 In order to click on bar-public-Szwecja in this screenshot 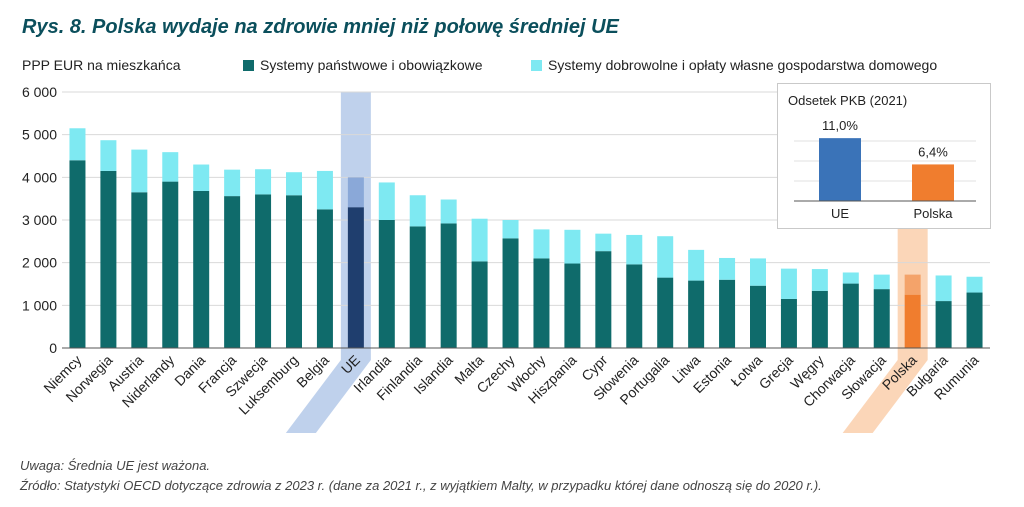, I will do `click(263, 271)`.